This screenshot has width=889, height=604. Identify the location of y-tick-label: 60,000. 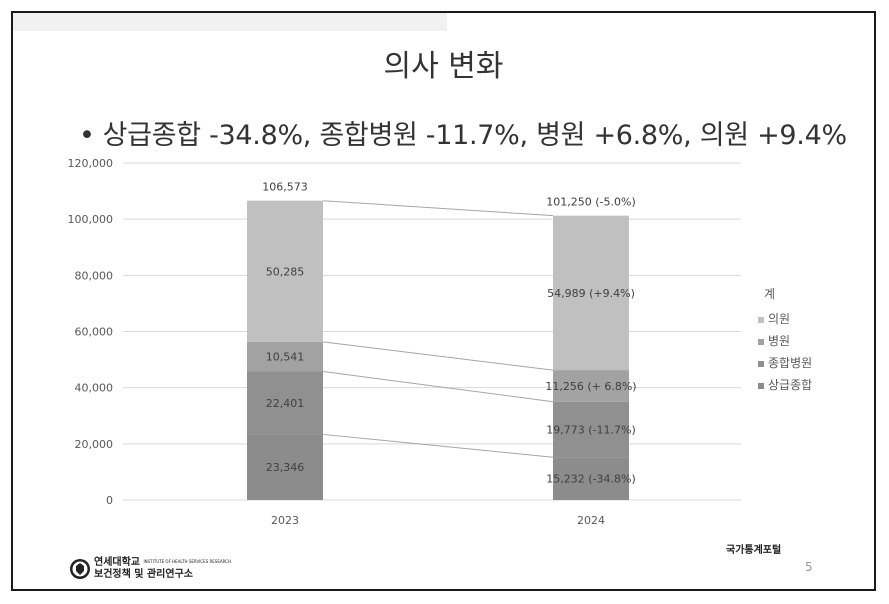
(94, 332).